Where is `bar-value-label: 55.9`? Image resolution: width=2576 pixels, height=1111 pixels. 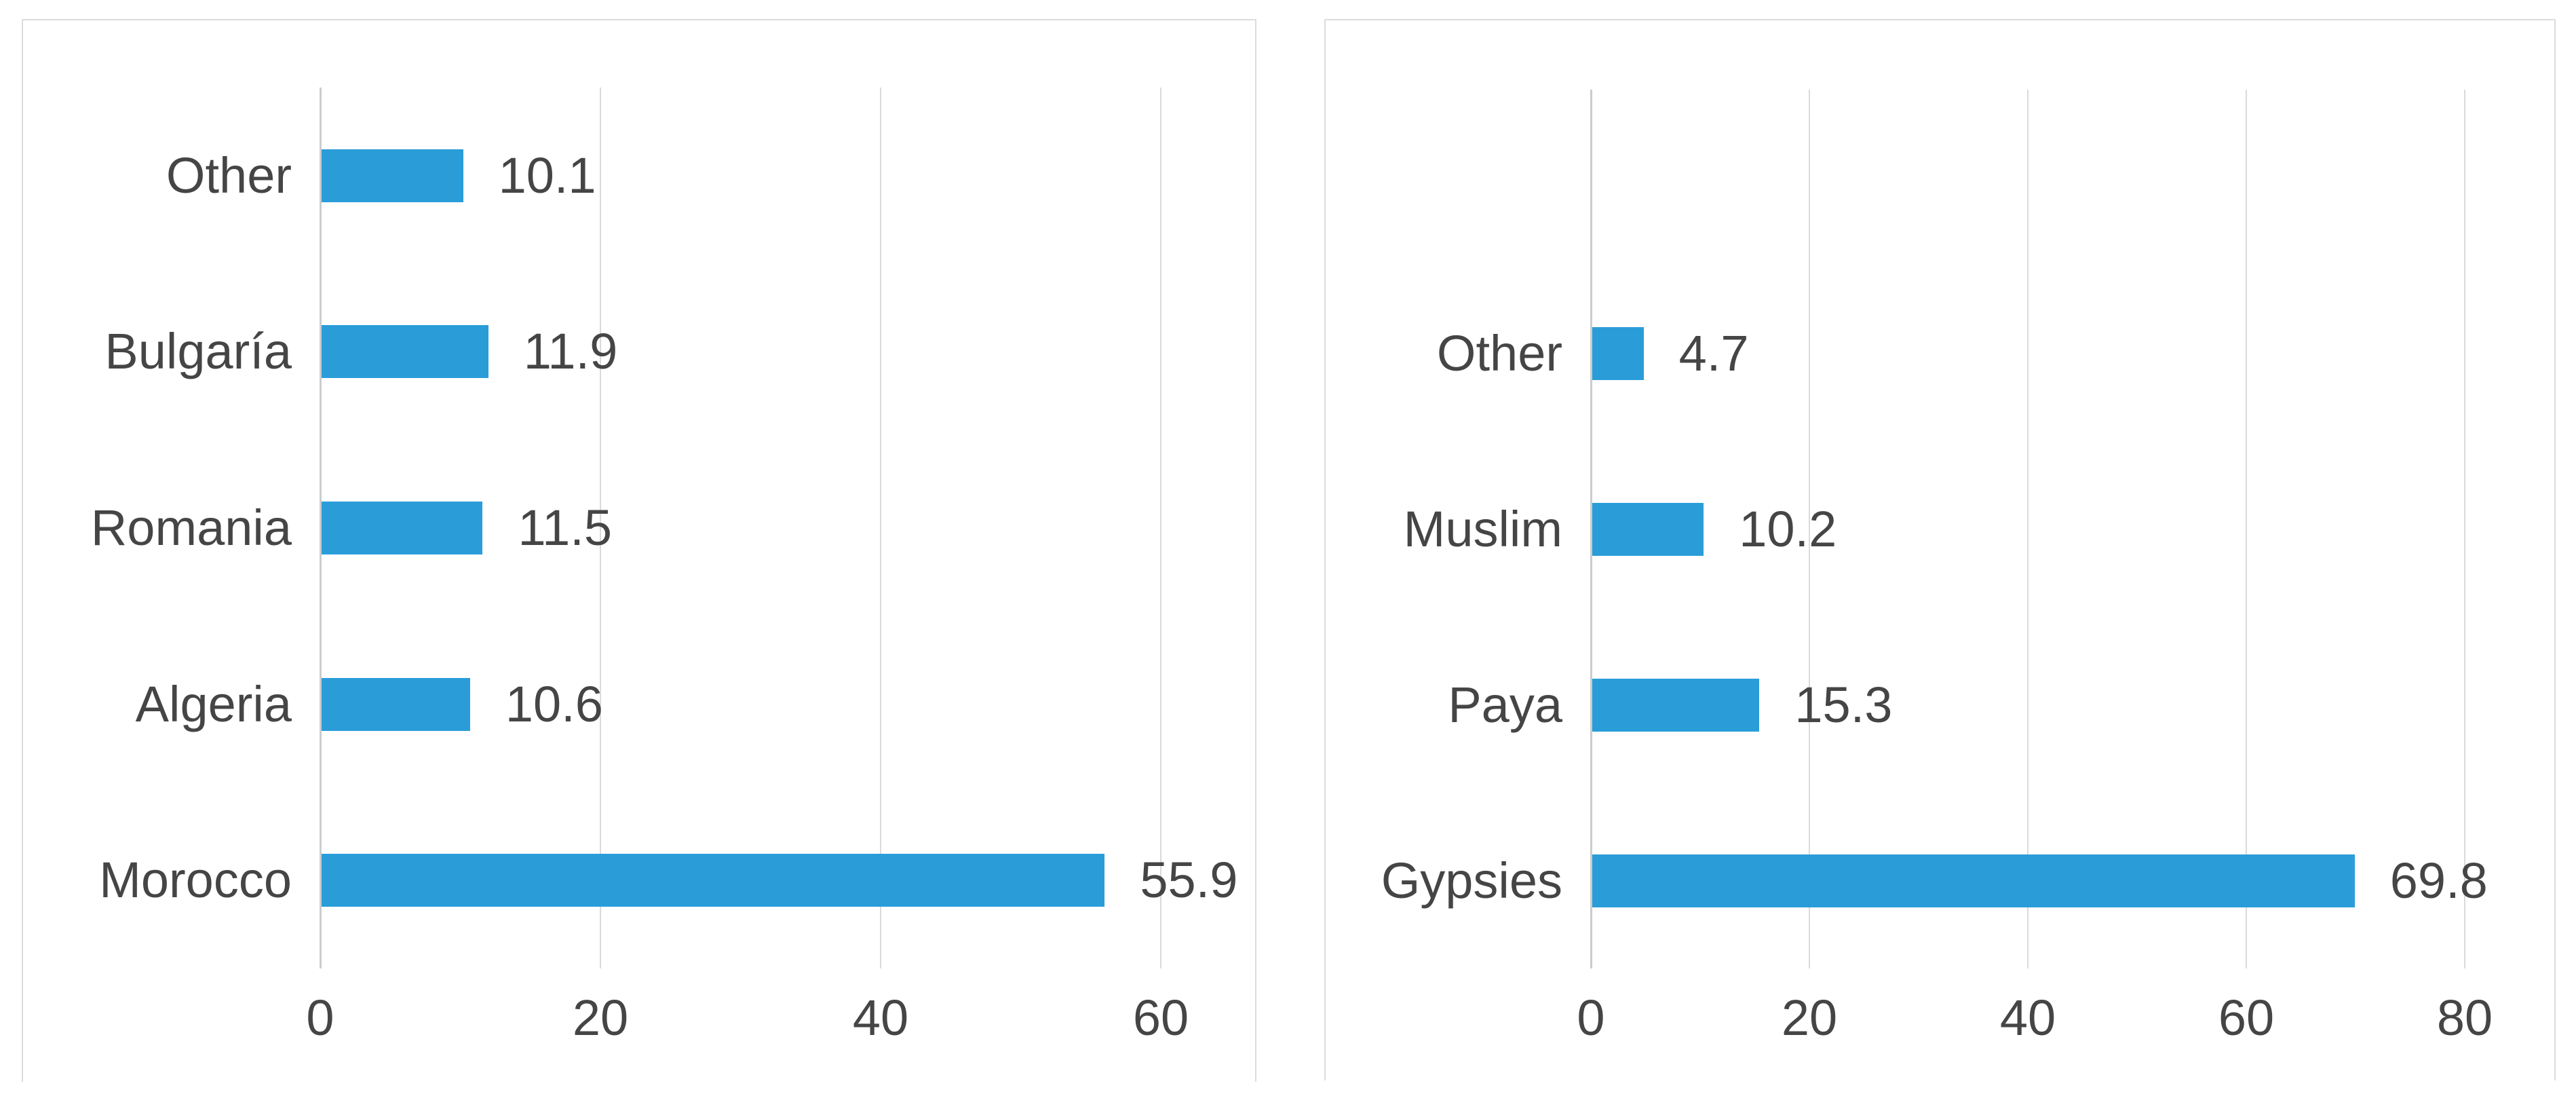 bar-value-label: 55.9 is located at coordinates (1189, 880).